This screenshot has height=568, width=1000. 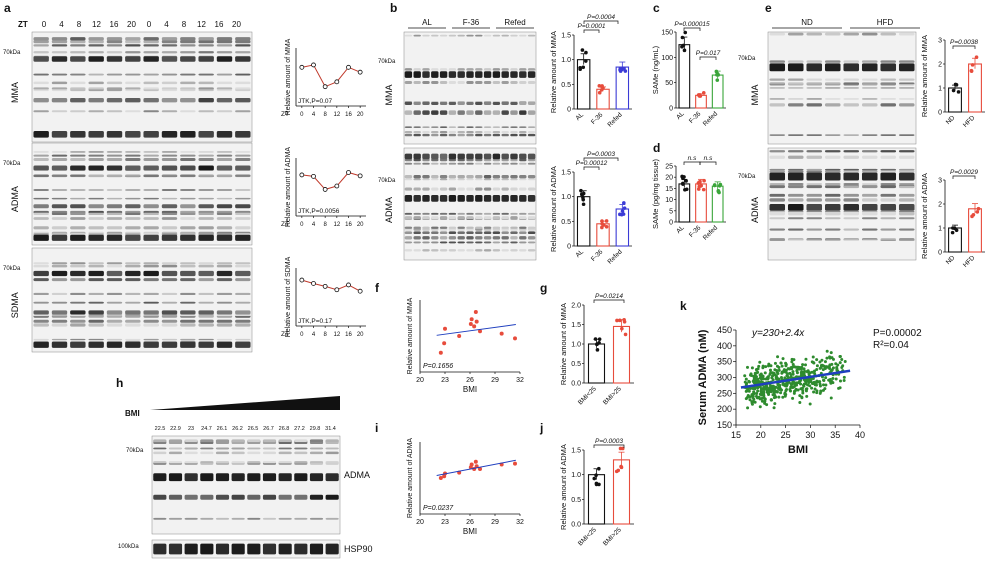 I want to click on bar-c-ytick-label: 150, so click(x=667, y=33).